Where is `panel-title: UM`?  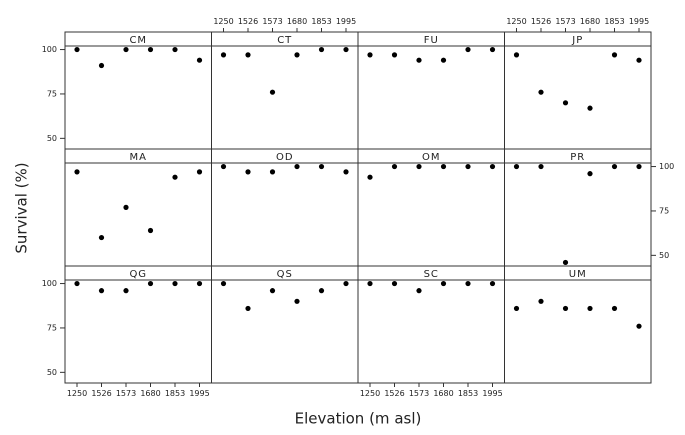 panel-title: UM is located at coordinates (578, 274).